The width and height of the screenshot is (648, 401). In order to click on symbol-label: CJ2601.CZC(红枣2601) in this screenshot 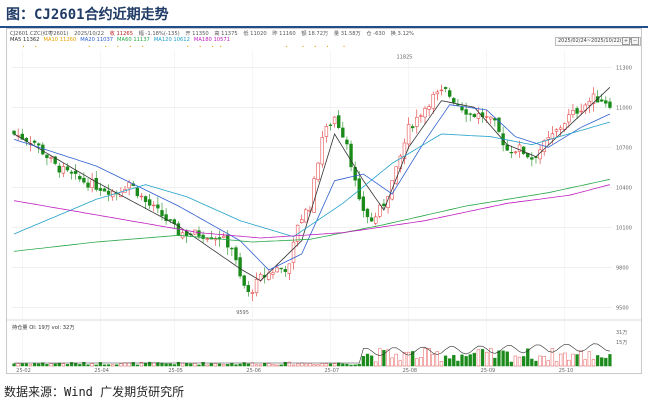, I will do `click(39, 34)`.